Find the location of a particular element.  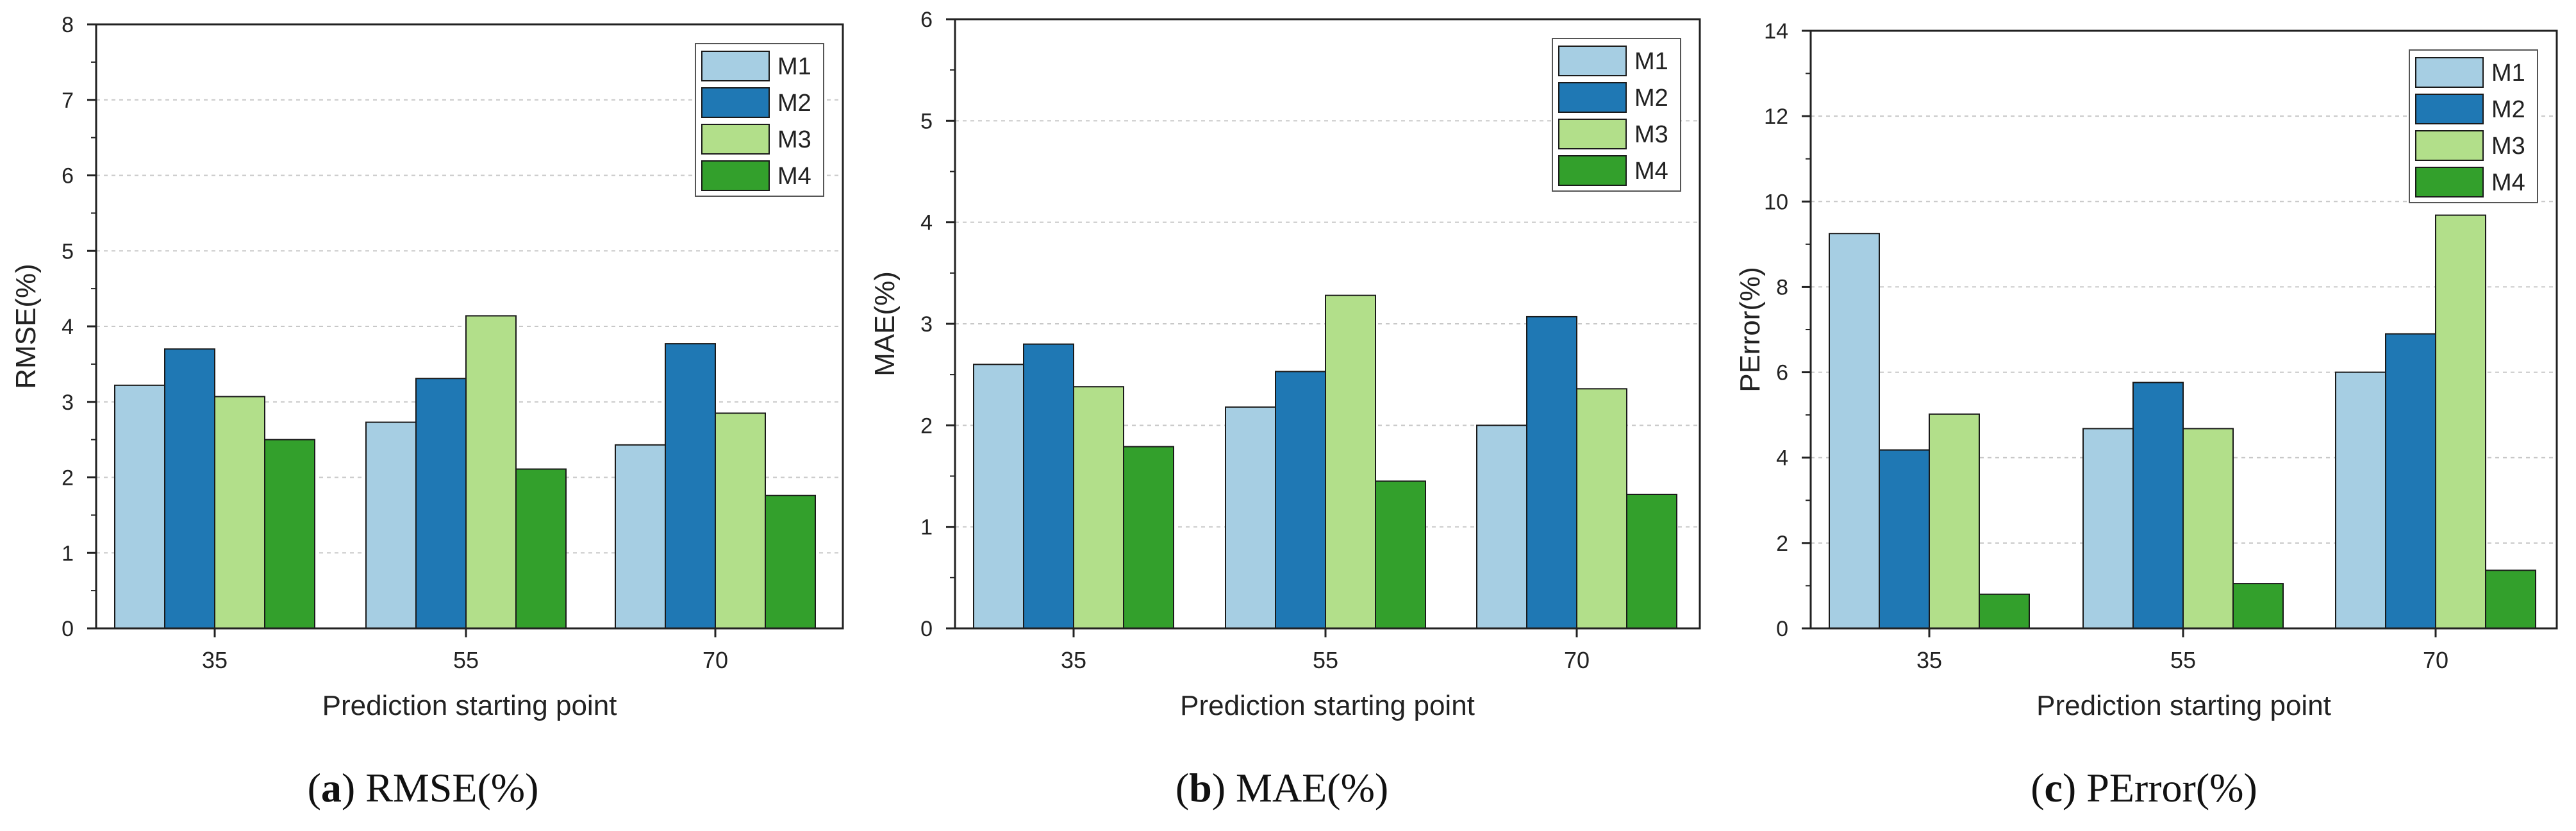

caption-text: PError(%) is located at coordinates (2171, 788).